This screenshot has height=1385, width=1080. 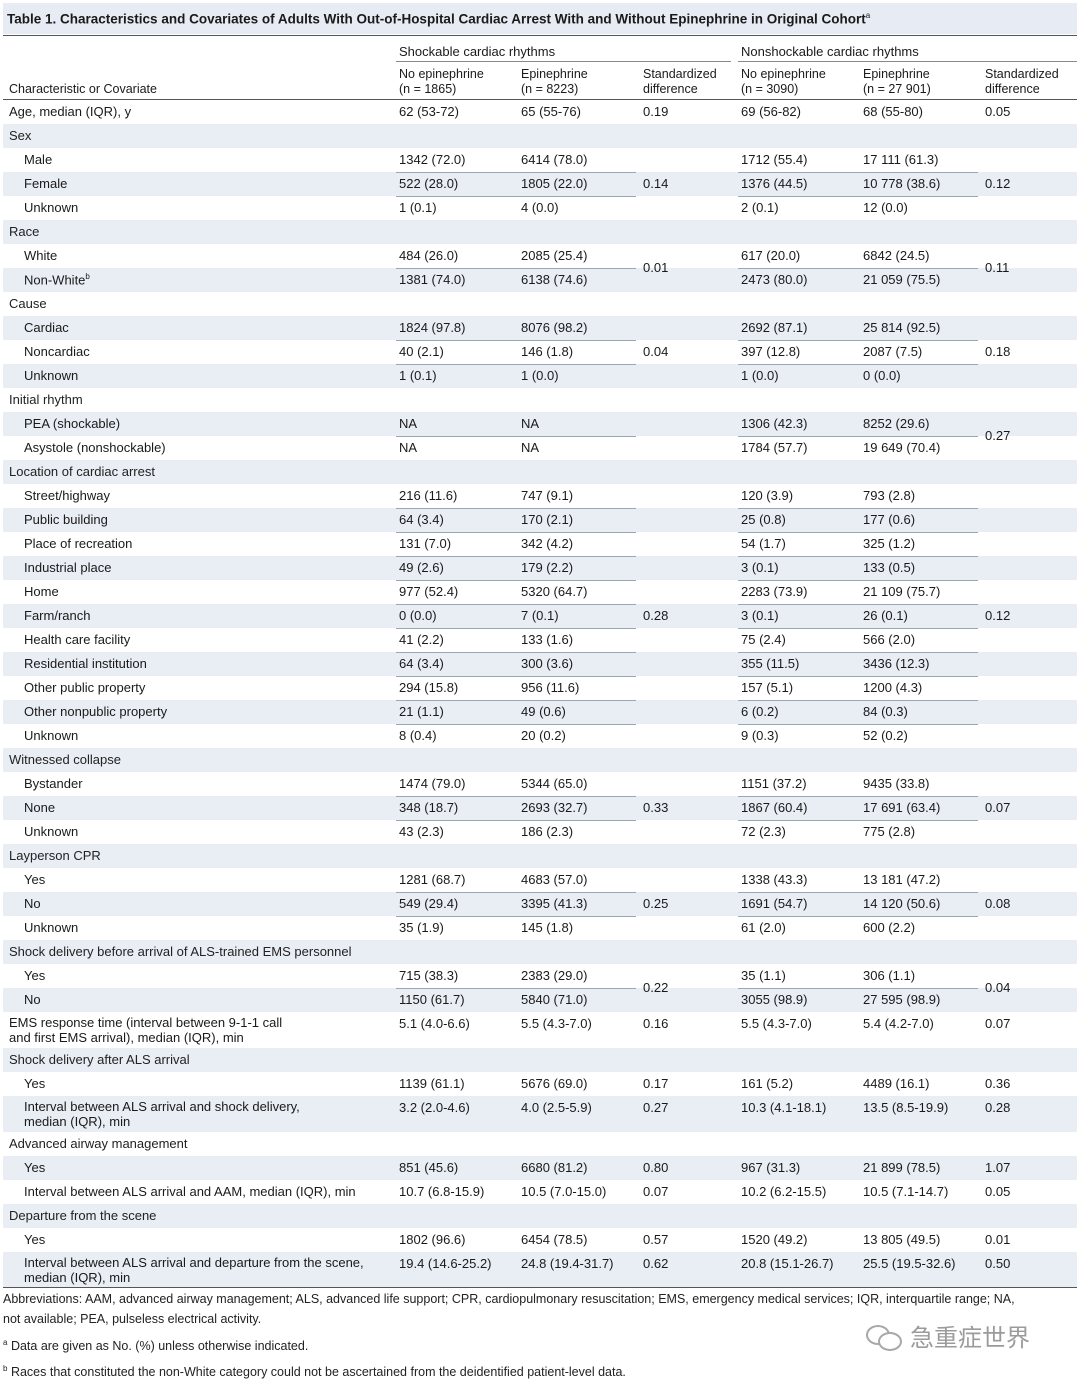 What do you see at coordinates (540, 35) in the screenshot?
I see `header-top-rule` at bounding box center [540, 35].